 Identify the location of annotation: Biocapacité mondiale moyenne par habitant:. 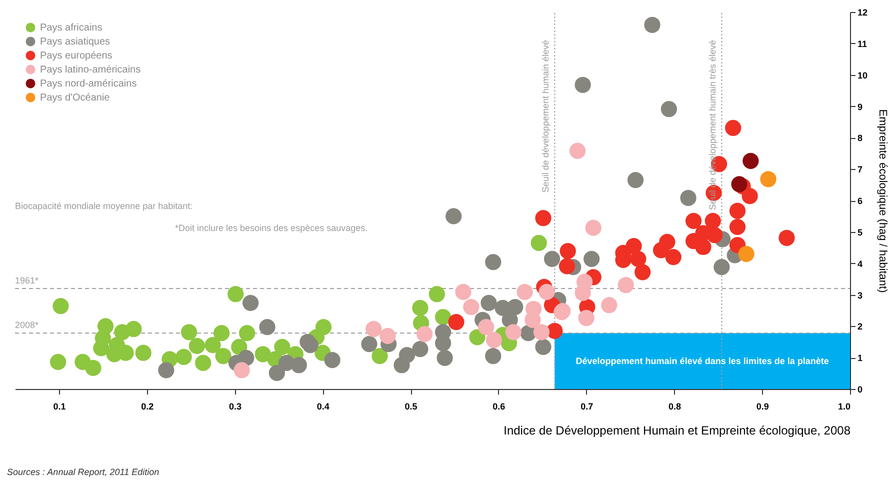
(104, 206).